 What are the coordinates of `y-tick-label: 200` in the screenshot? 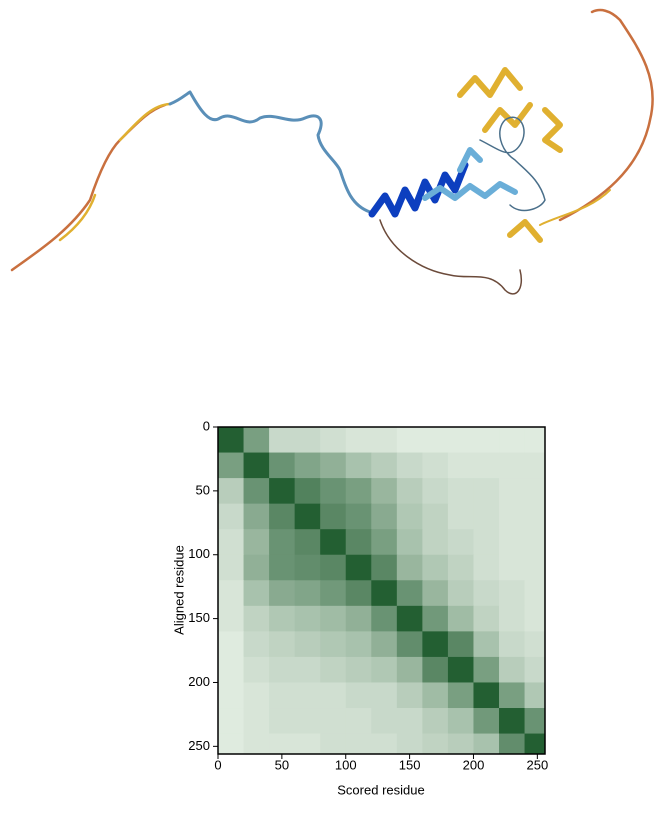 It's located at (199, 681).